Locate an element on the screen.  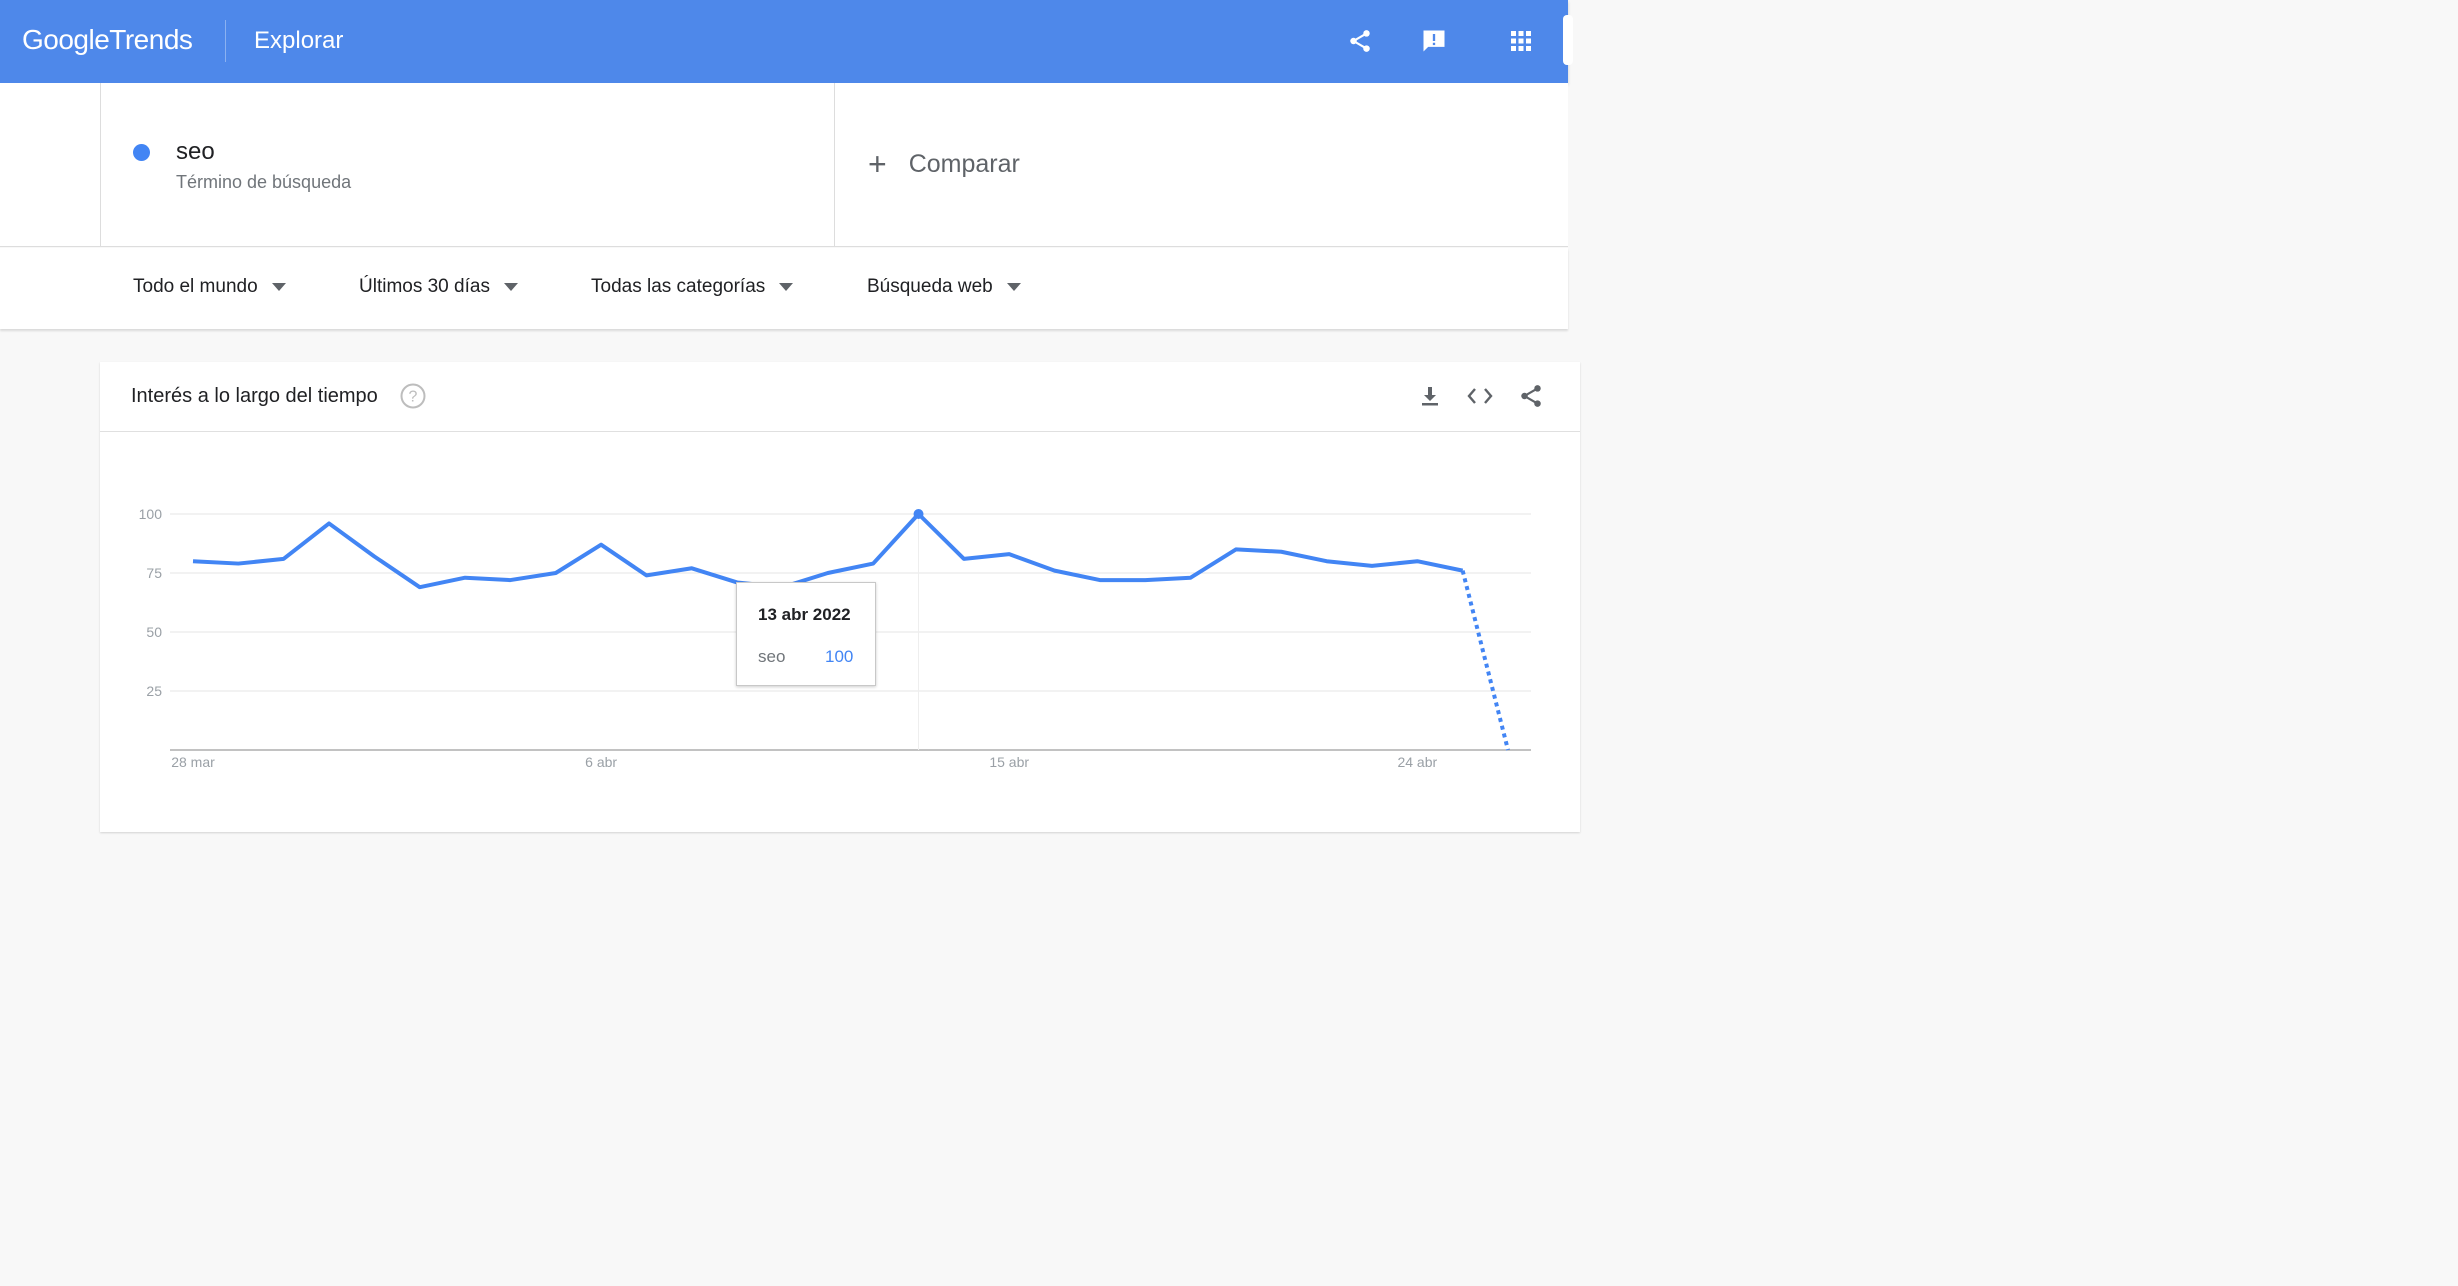
term-color-dot is located at coordinates (141, 152).